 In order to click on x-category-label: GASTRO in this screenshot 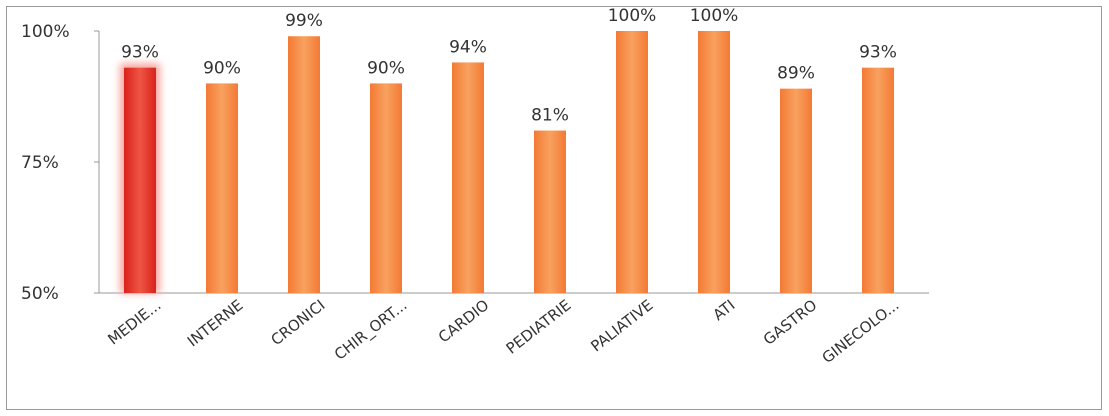, I will do `click(790, 322)`.